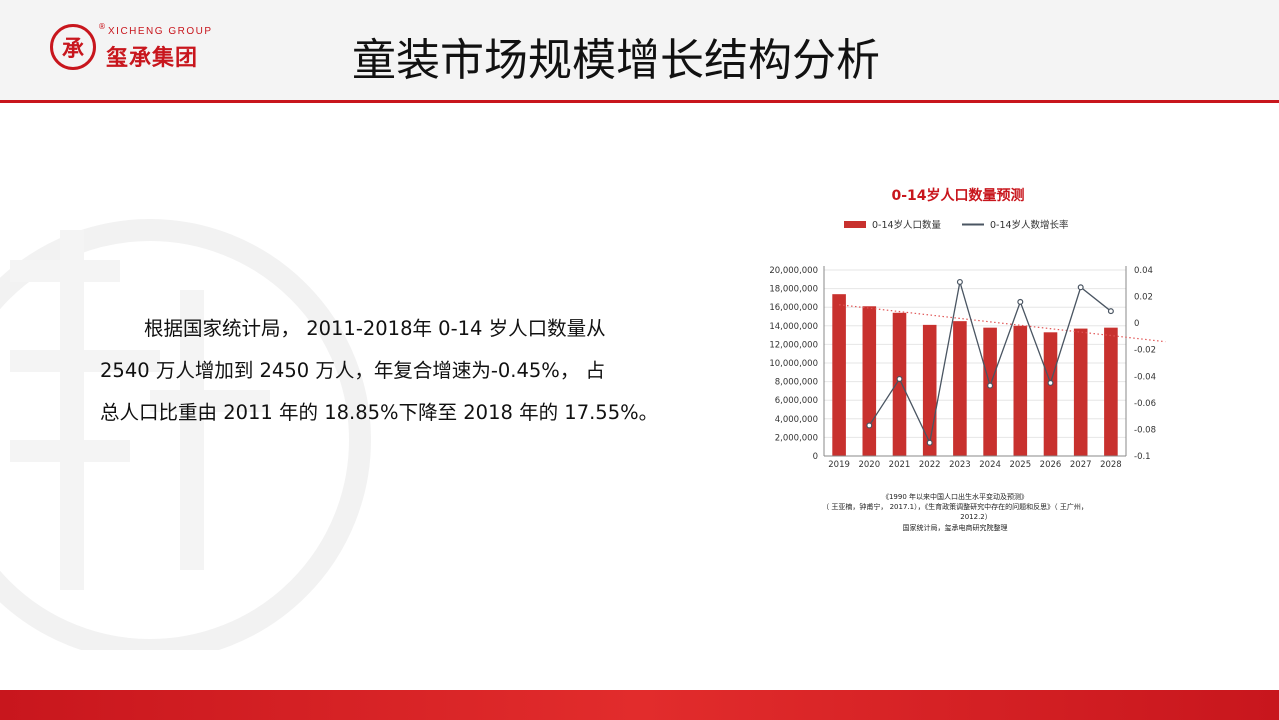 This screenshot has width=1279, height=720. What do you see at coordinates (1020, 465) in the screenshot?
I see `x-tick-label: 2025` at bounding box center [1020, 465].